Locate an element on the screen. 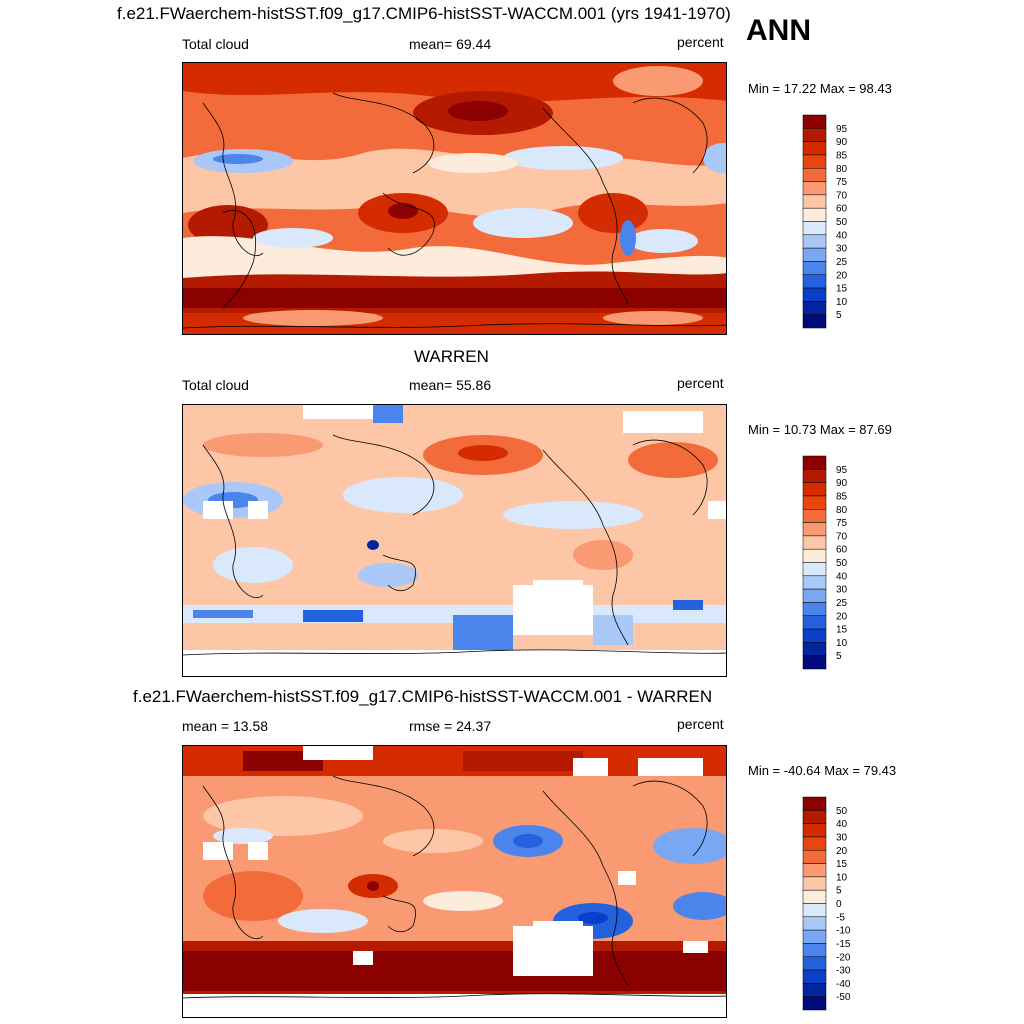 The width and height of the screenshot is (1024, 1024). colorbar-tick-label: 60 is located at coordinates (842, 550).